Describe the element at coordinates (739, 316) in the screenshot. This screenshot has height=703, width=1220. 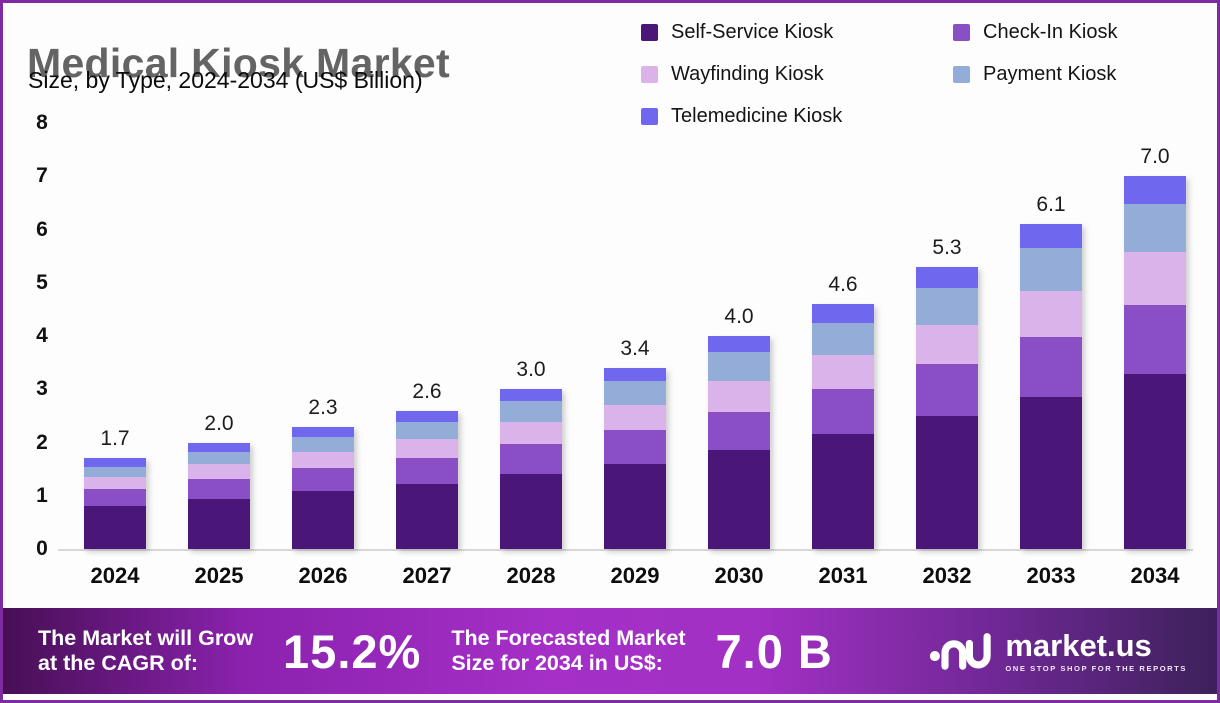
I see `bar-value-label: 4.0` at that location.